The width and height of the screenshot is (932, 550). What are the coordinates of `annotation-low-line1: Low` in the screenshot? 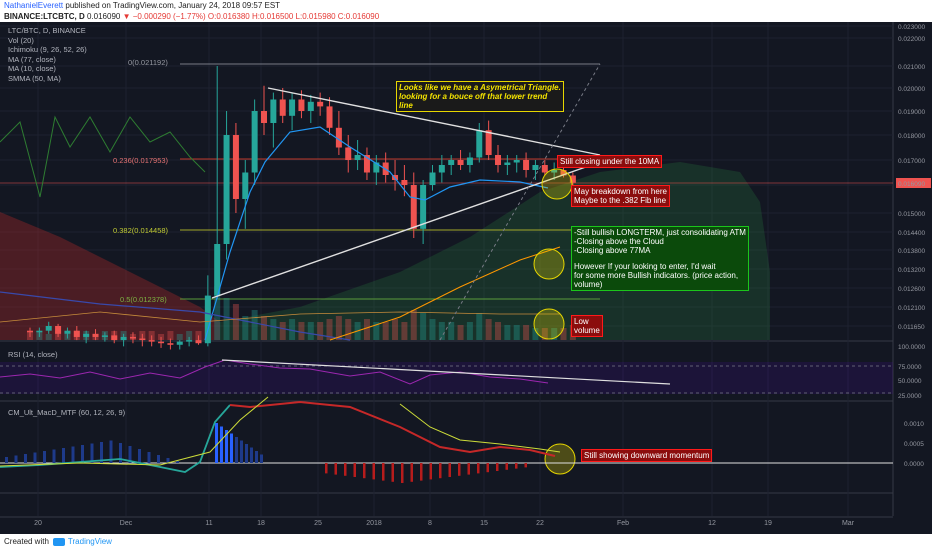 It's located at (581, 321).